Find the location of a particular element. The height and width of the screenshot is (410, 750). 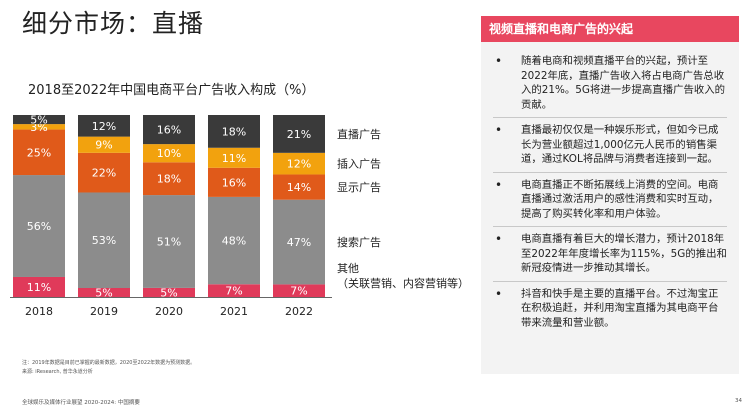

x-tick-label: 2018 is located at coordinates (39, 311).